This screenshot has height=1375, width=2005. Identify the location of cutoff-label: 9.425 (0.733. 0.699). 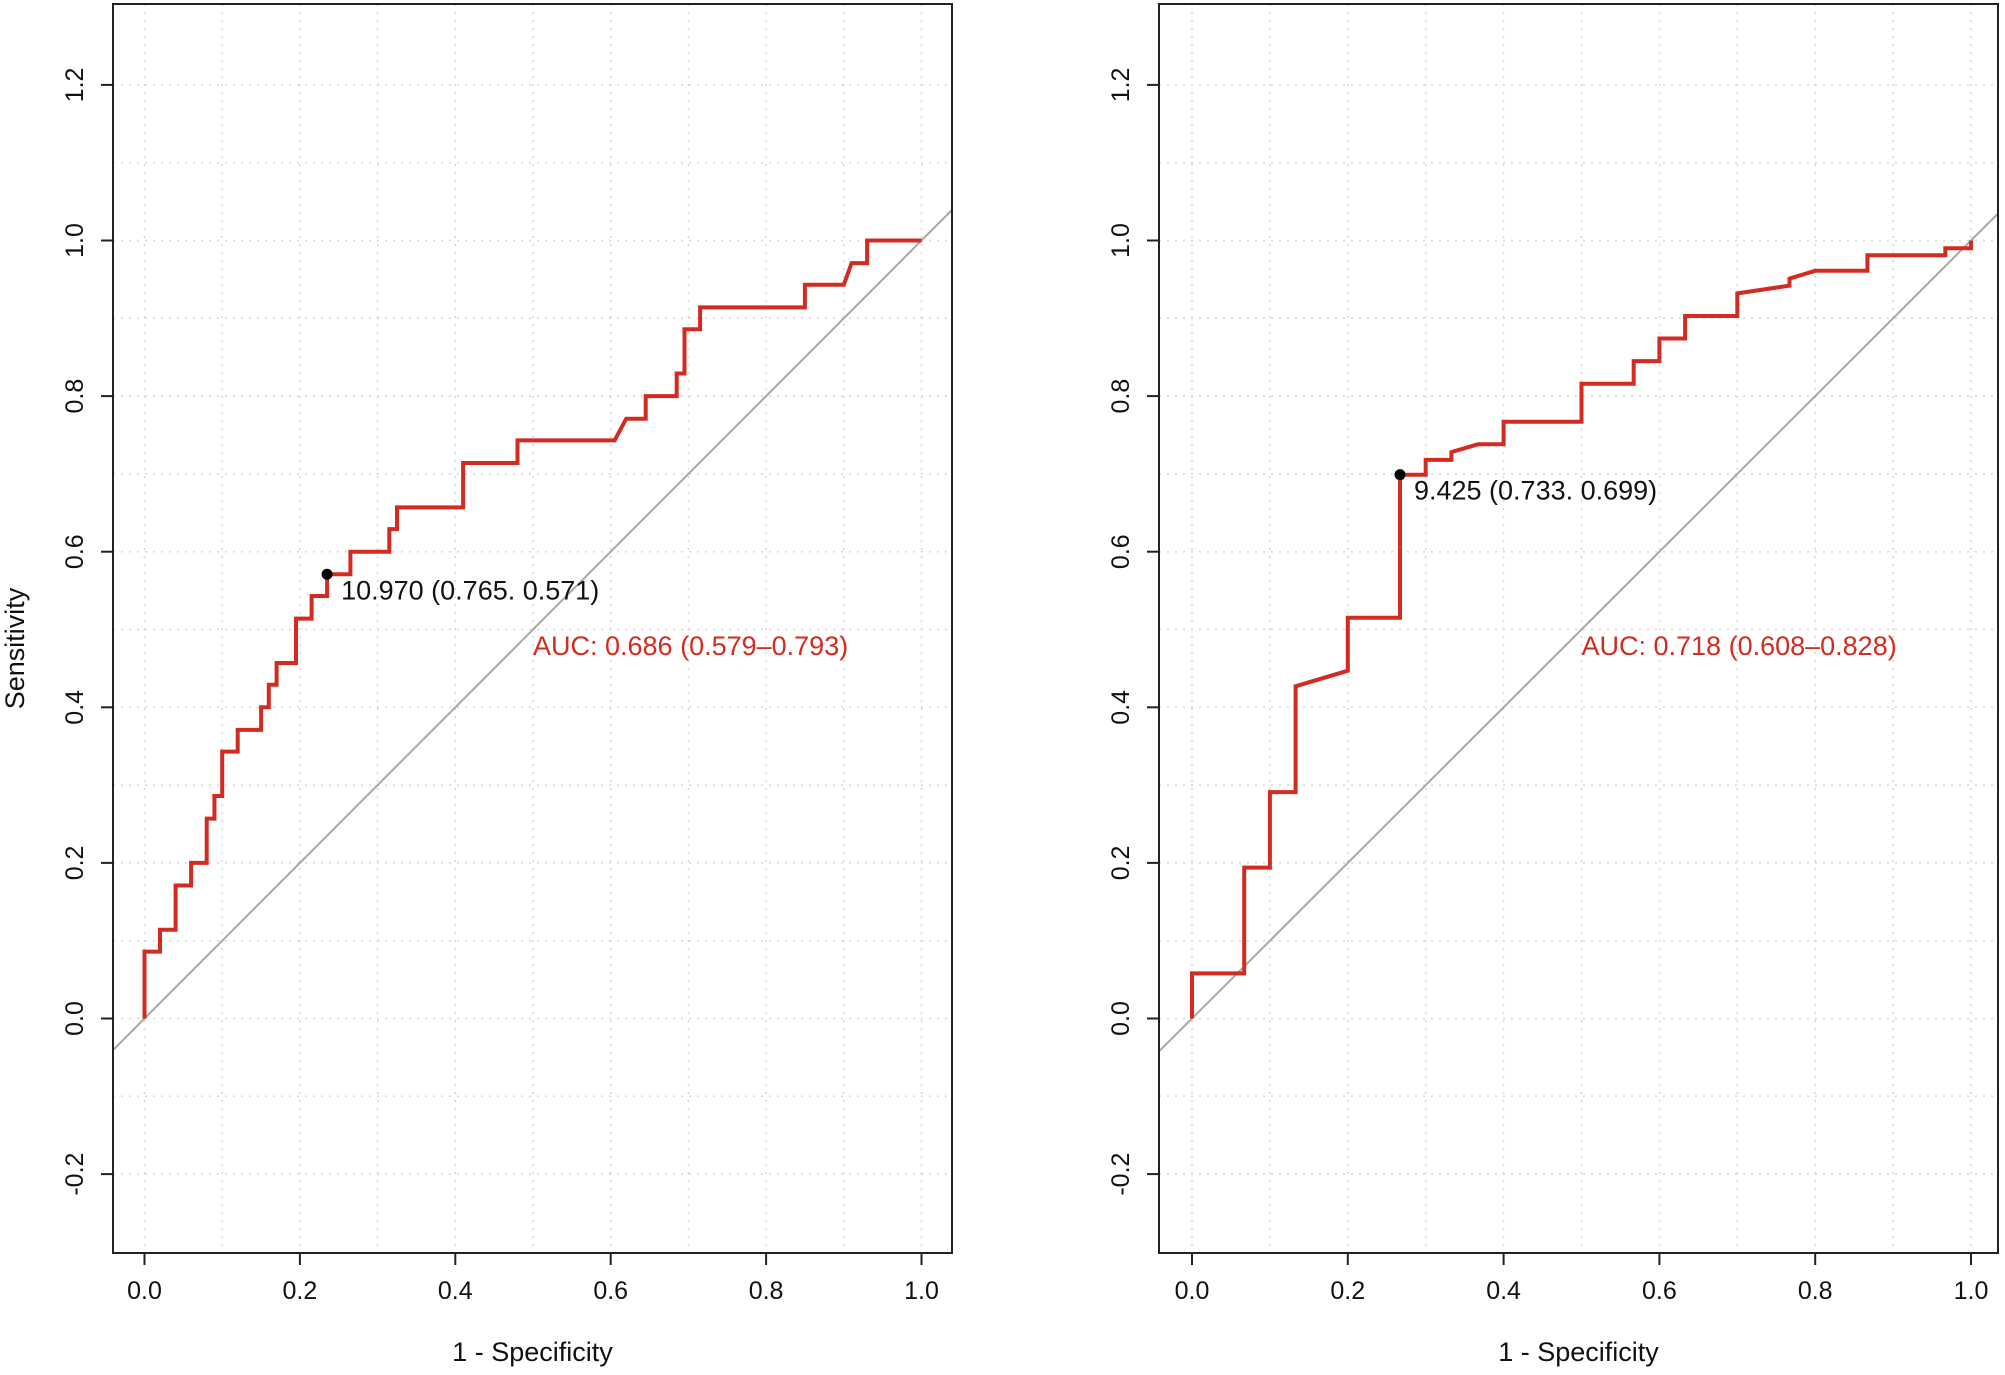
(1535, 491).